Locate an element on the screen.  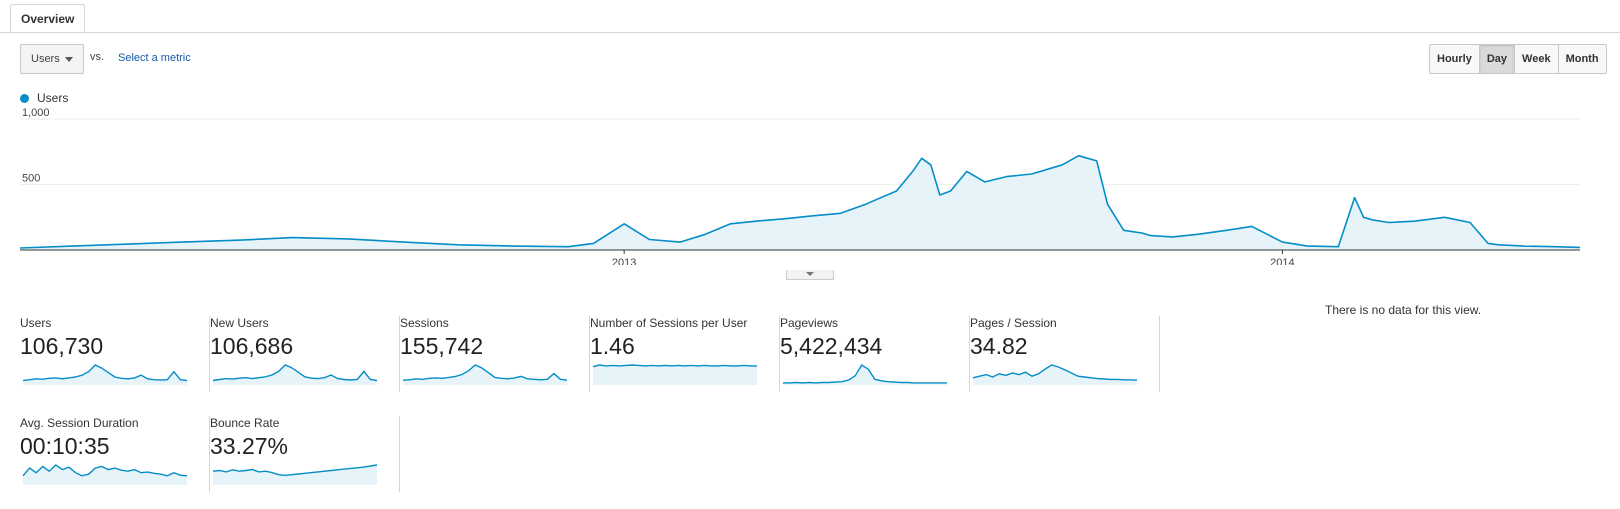
legend-label-users: Users is located at coordinates (53, 98).